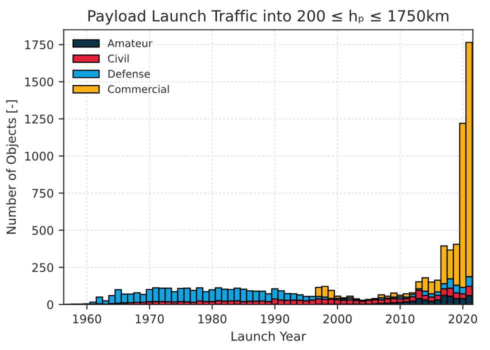 The image size is (490, 350). I want to click on x-tick-label: 2020, so click(463, 319).